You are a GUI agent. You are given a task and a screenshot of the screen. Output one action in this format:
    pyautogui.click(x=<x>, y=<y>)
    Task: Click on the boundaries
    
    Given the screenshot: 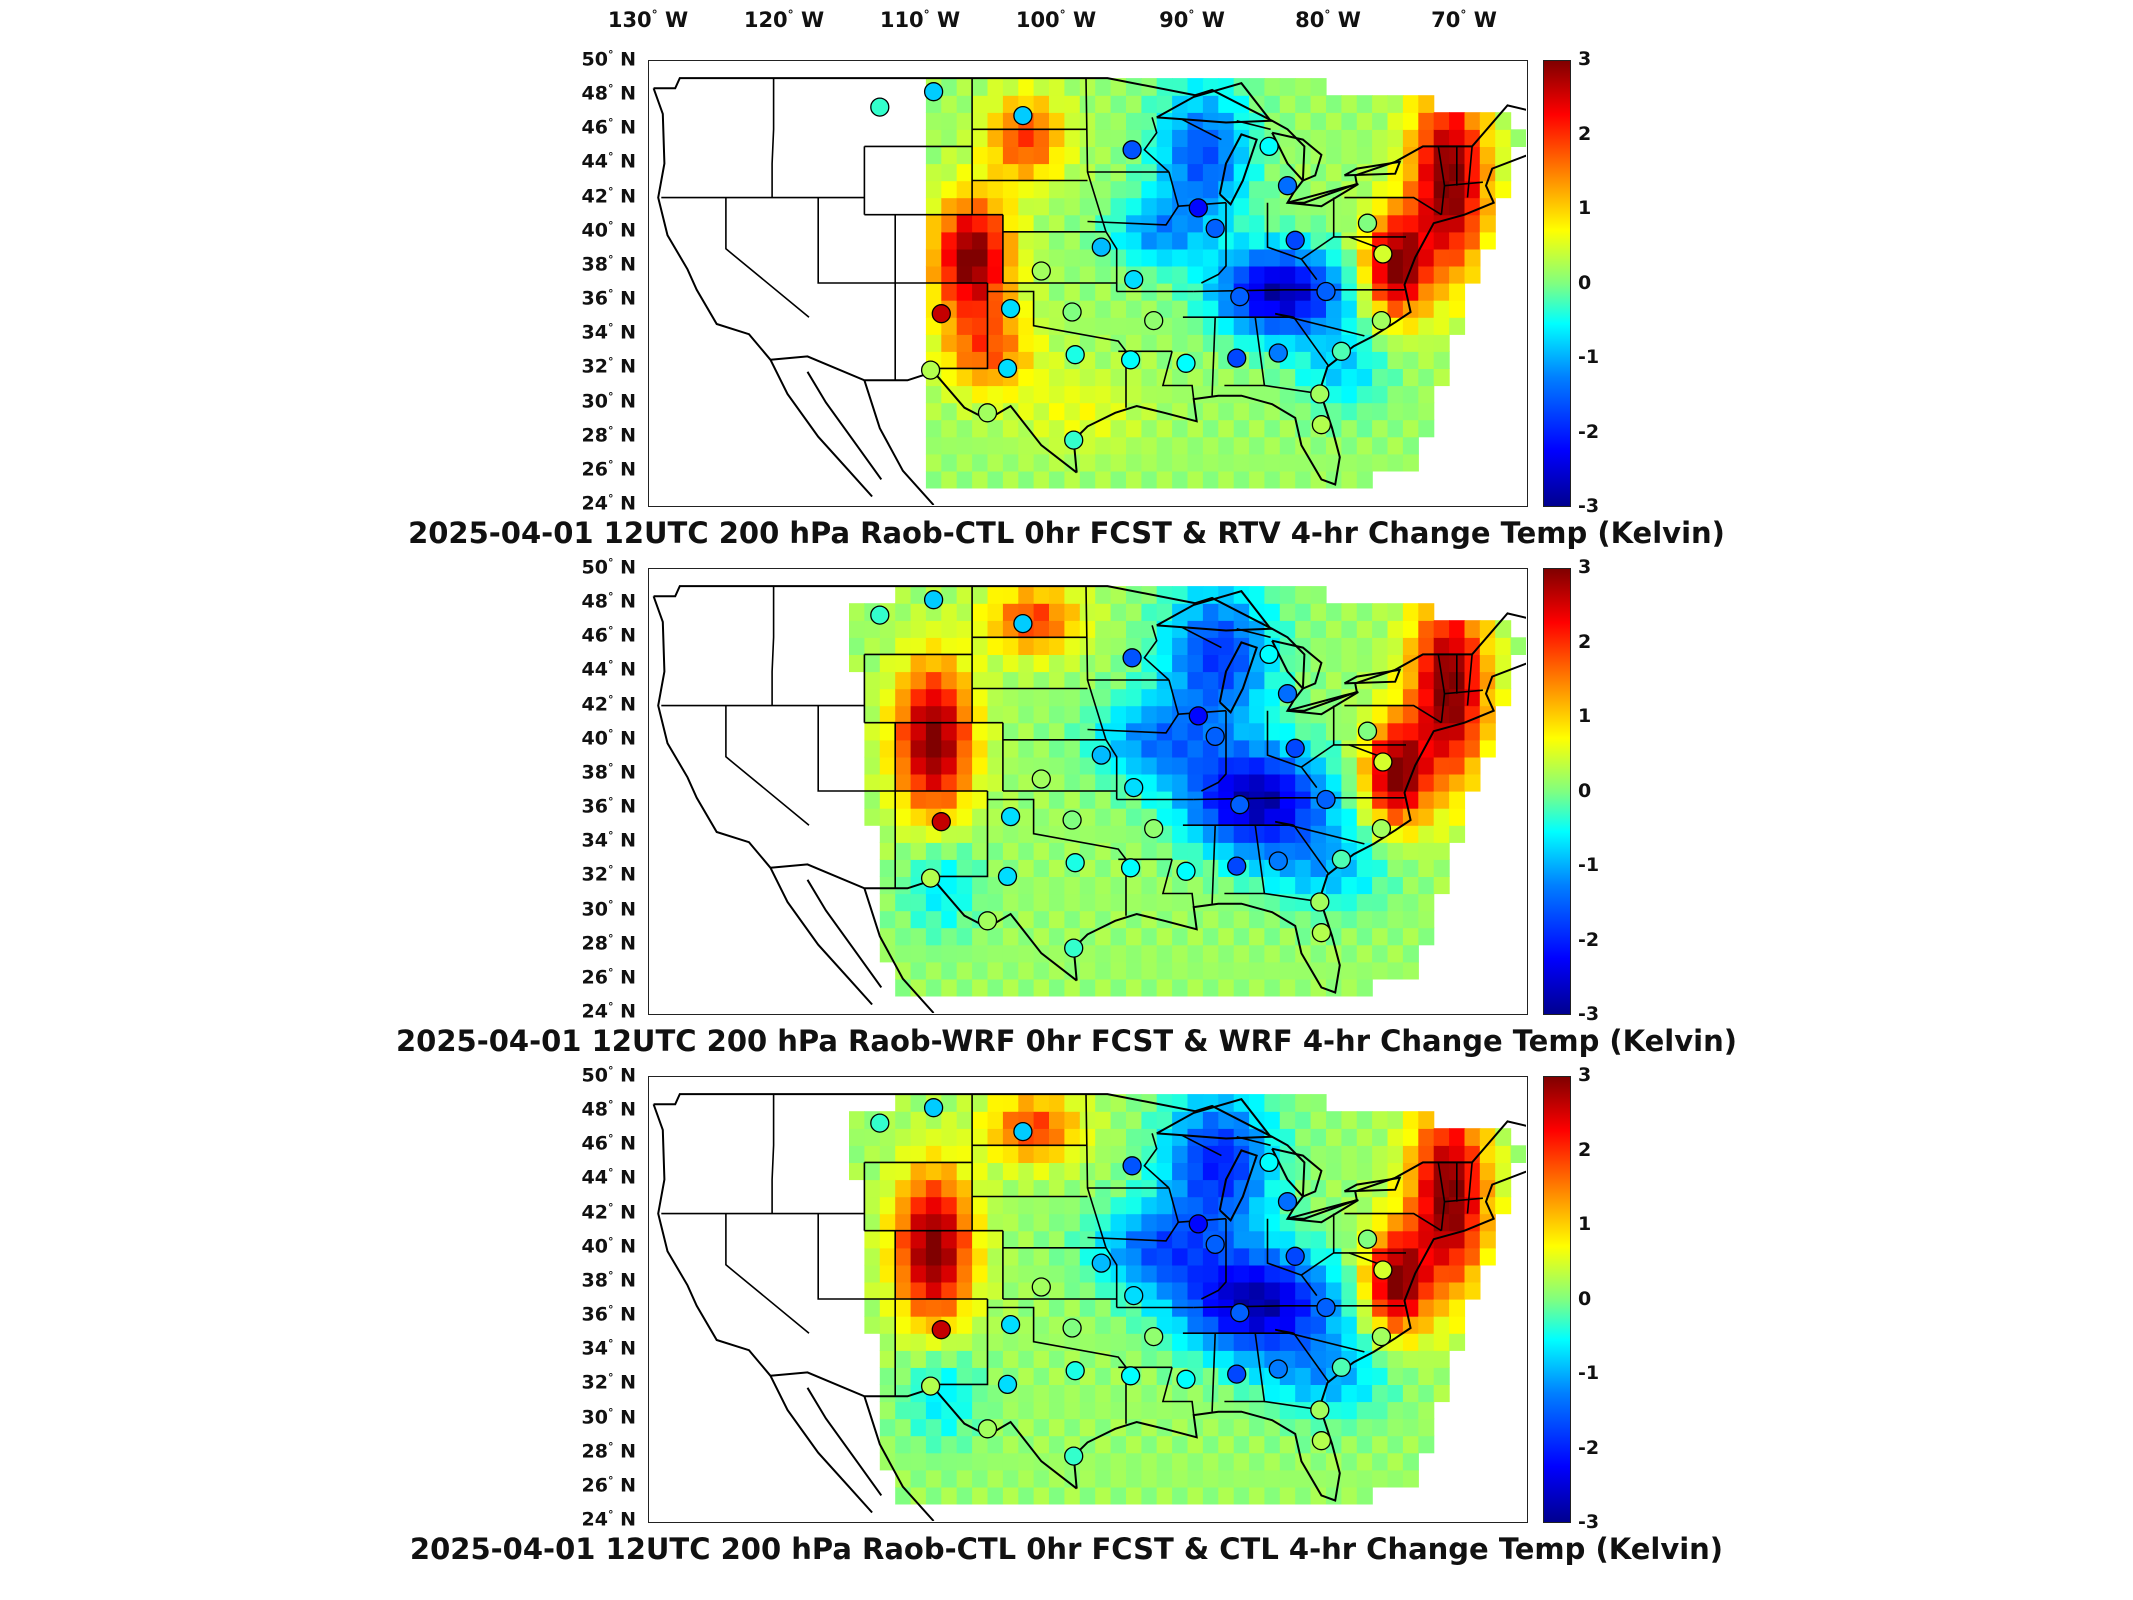 What is the action you would take?
    pyautogui.click(x=1089, y=1307)
    